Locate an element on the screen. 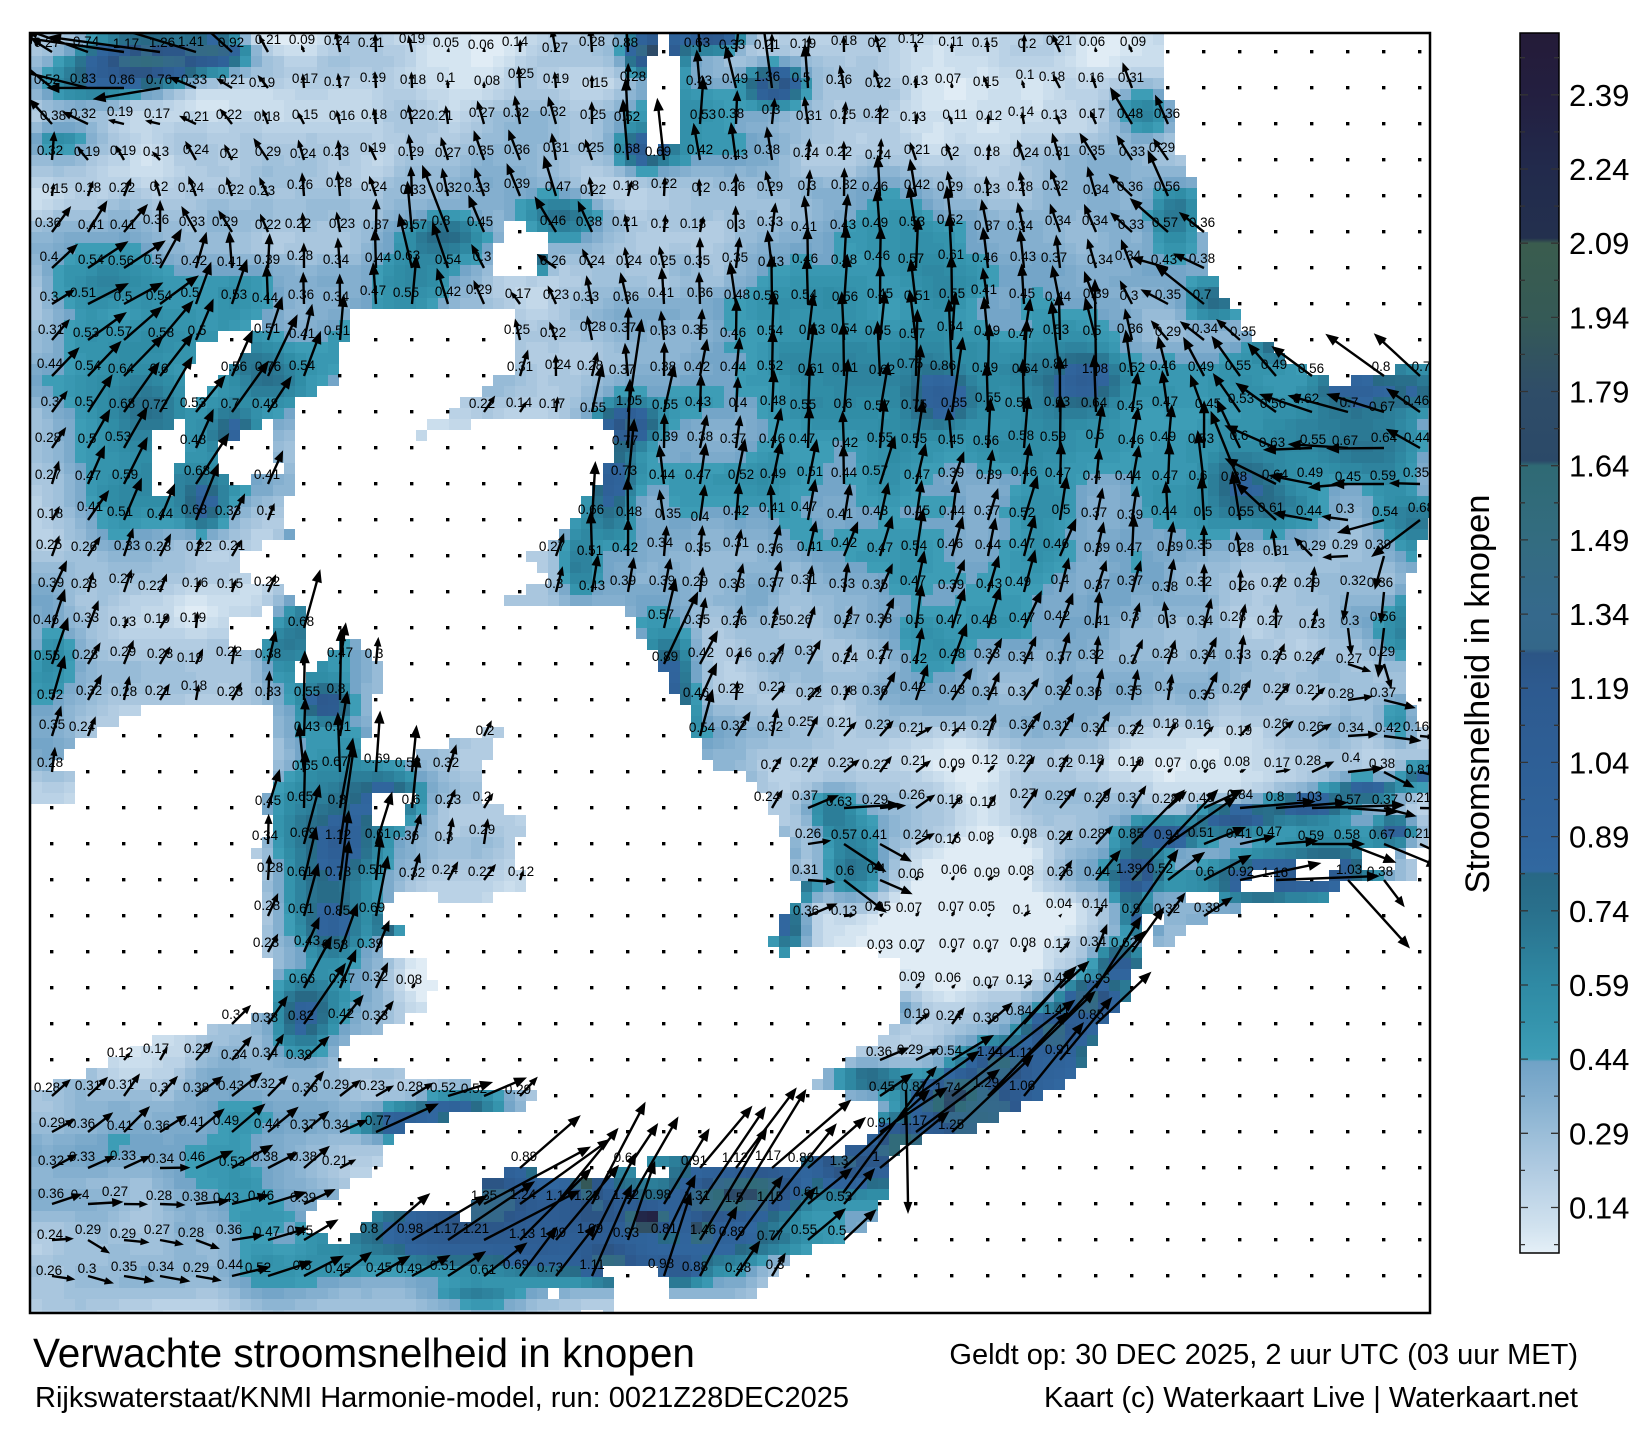 The width and height of the screenshot is (1650, 1450). svg-text: 1.12 is located at coordinates (735, 1157).